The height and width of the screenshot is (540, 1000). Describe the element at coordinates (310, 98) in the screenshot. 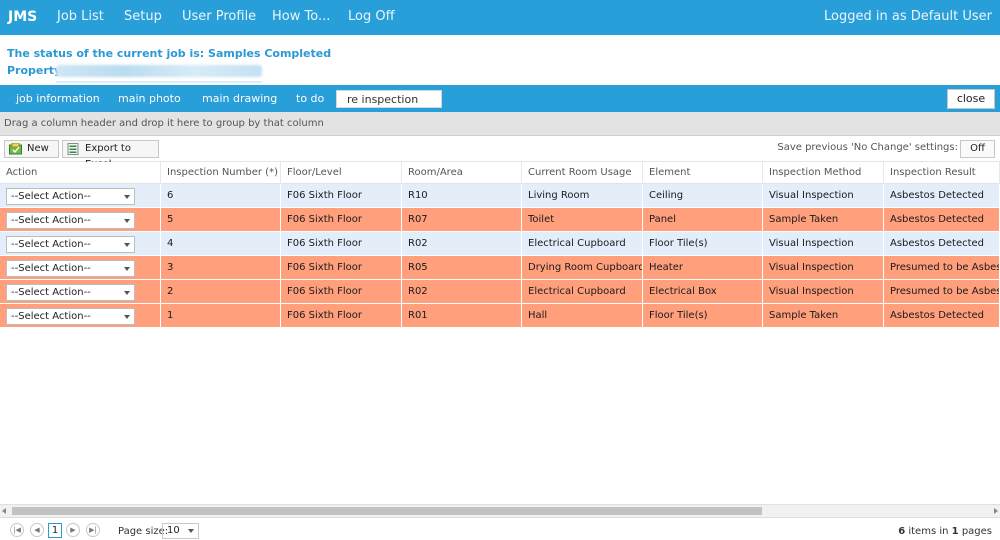

I see `tab-to-do: to do` at that location.